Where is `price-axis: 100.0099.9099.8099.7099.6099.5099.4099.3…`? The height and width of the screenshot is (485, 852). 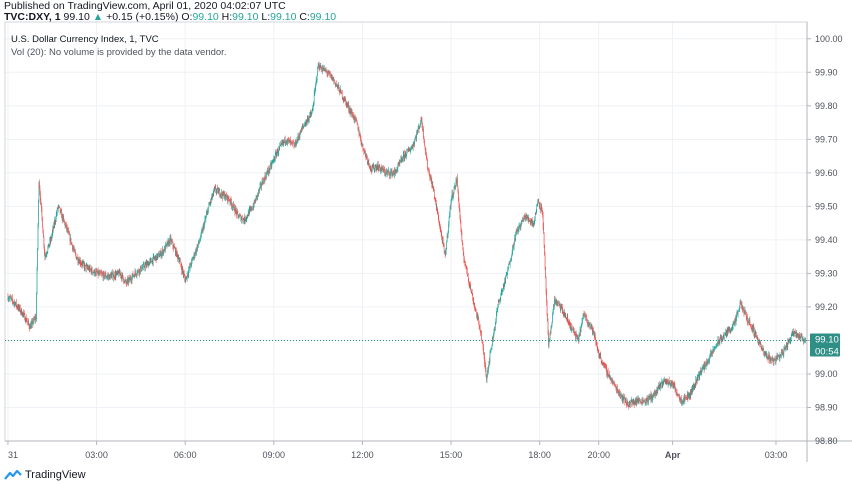 price-axis: 100.0099.9099.8099.7099.6099.5099.4099.3… is located at coordinates (825, 240).